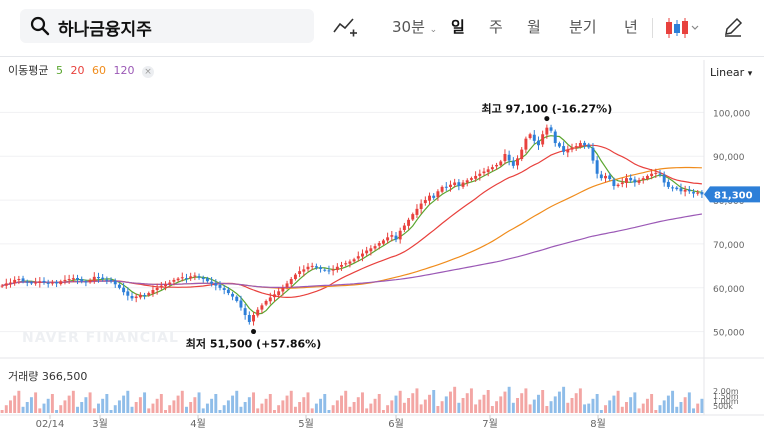  What do you see at coordinates (731, 114) in the screenshot?
I see `y-tick-label: 100,000` at bounding box center [731, 114].